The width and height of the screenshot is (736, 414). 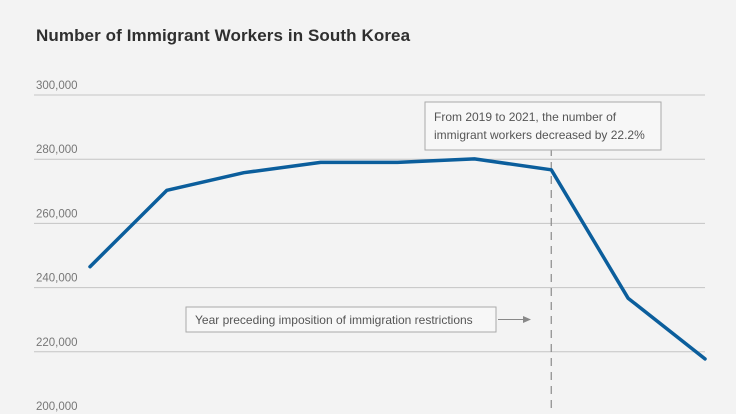 I want to click on annotation-text-line: immigrant workers decreased by 22.2%, so click(x=539, y=135).